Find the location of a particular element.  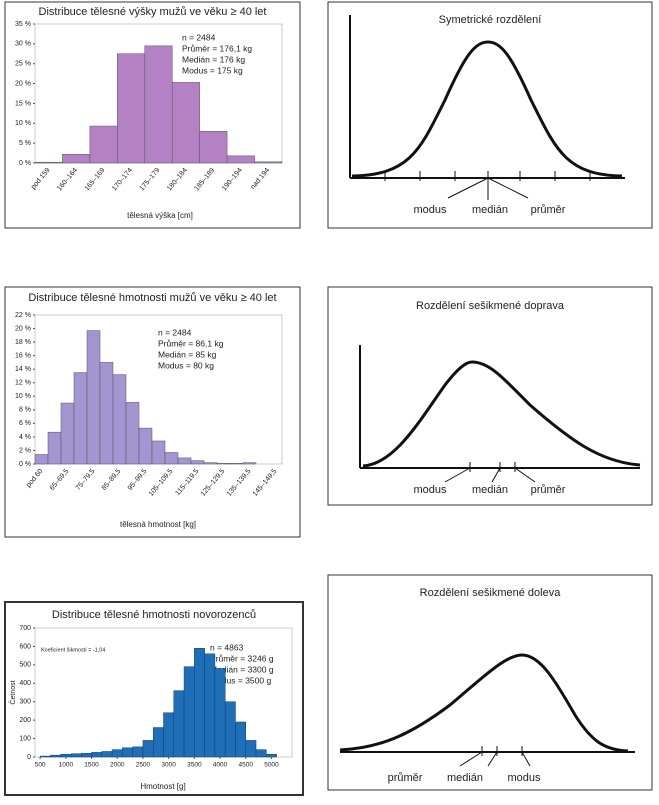

x-tick-label: 65–69,5 is located at coordinates (60, 480).